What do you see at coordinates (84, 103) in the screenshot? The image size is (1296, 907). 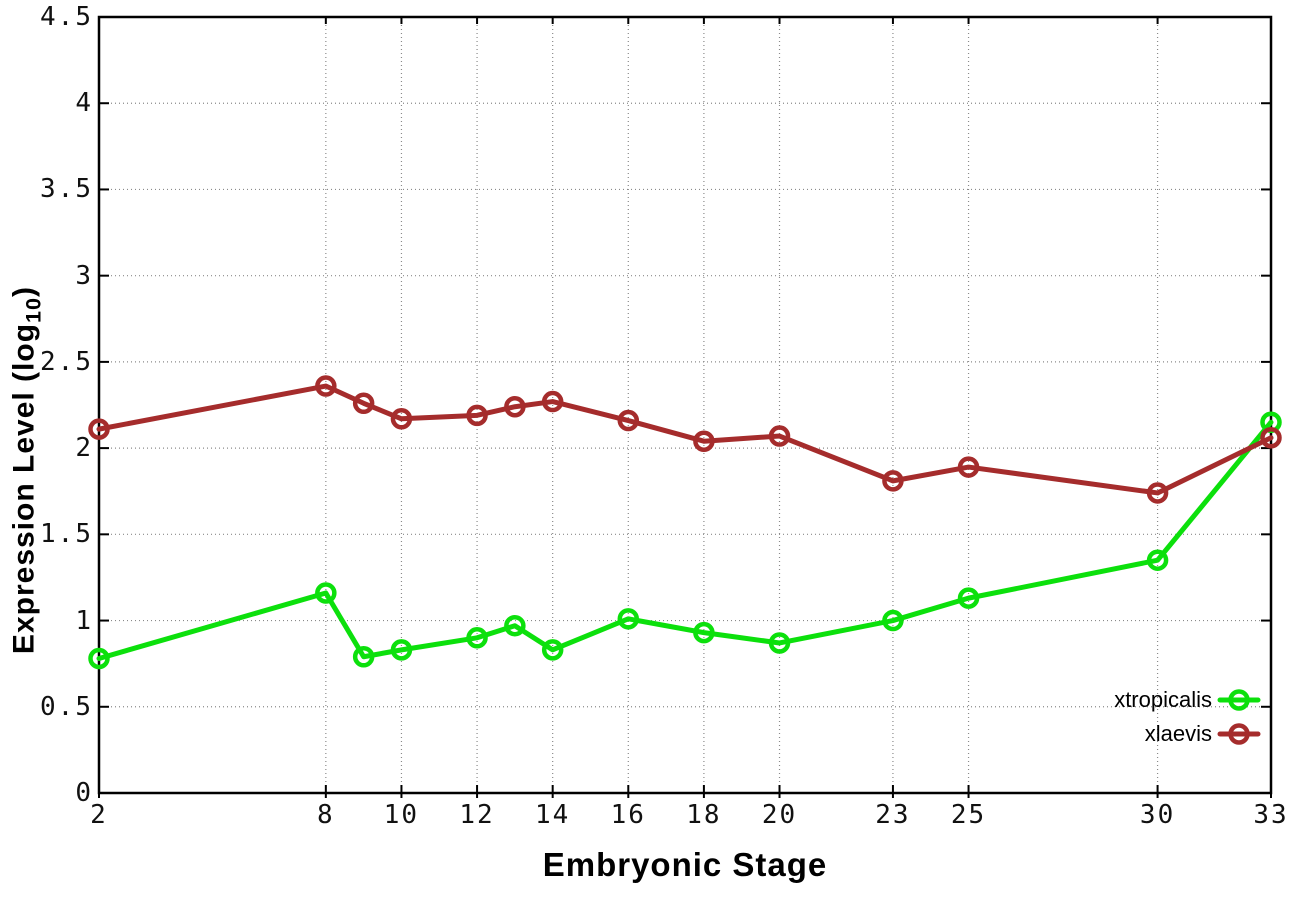 I see `y-tick-label: 4` at bounding box center [84, 103].